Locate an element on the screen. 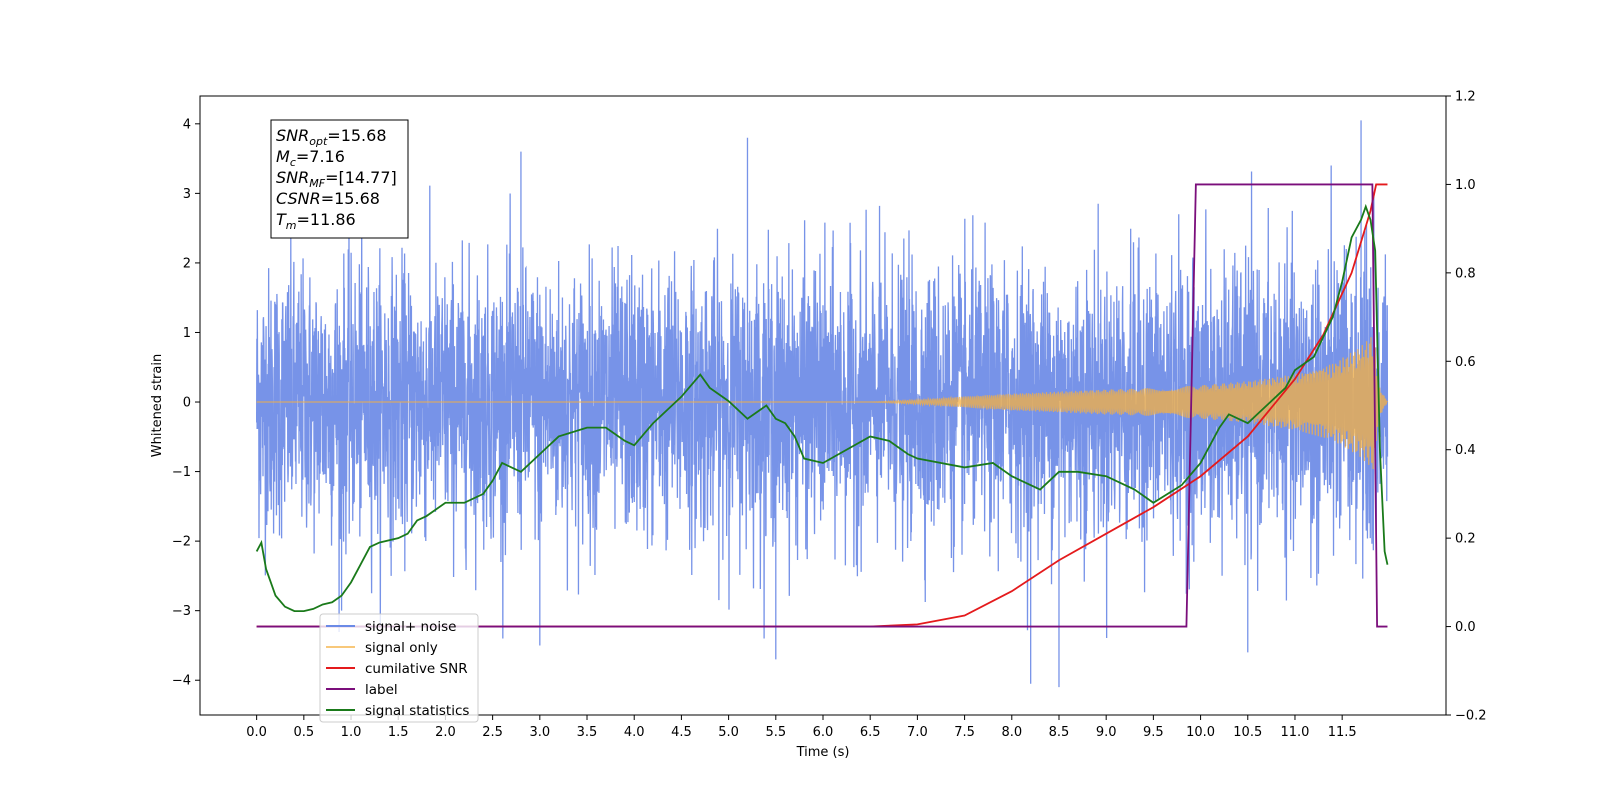 This screenshot has width=1600, height=800. legend-entry: signal statistics is located at coordinates (417, 711).